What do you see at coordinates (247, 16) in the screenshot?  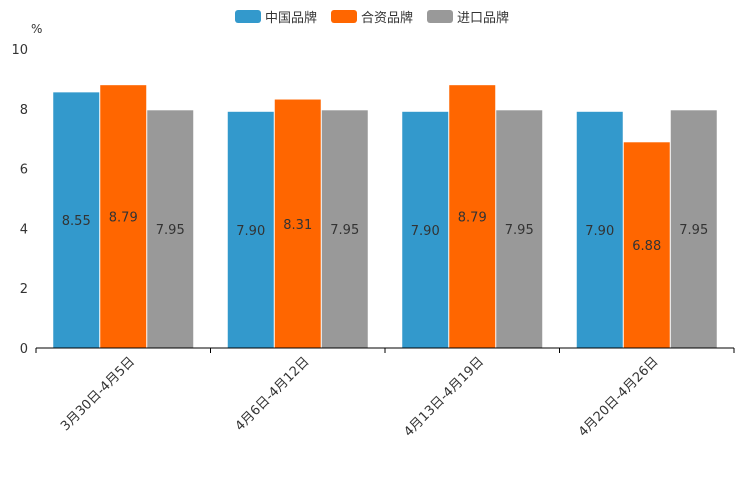 I see `legend-swatch-china-brand` at bounding box center [247, 16].